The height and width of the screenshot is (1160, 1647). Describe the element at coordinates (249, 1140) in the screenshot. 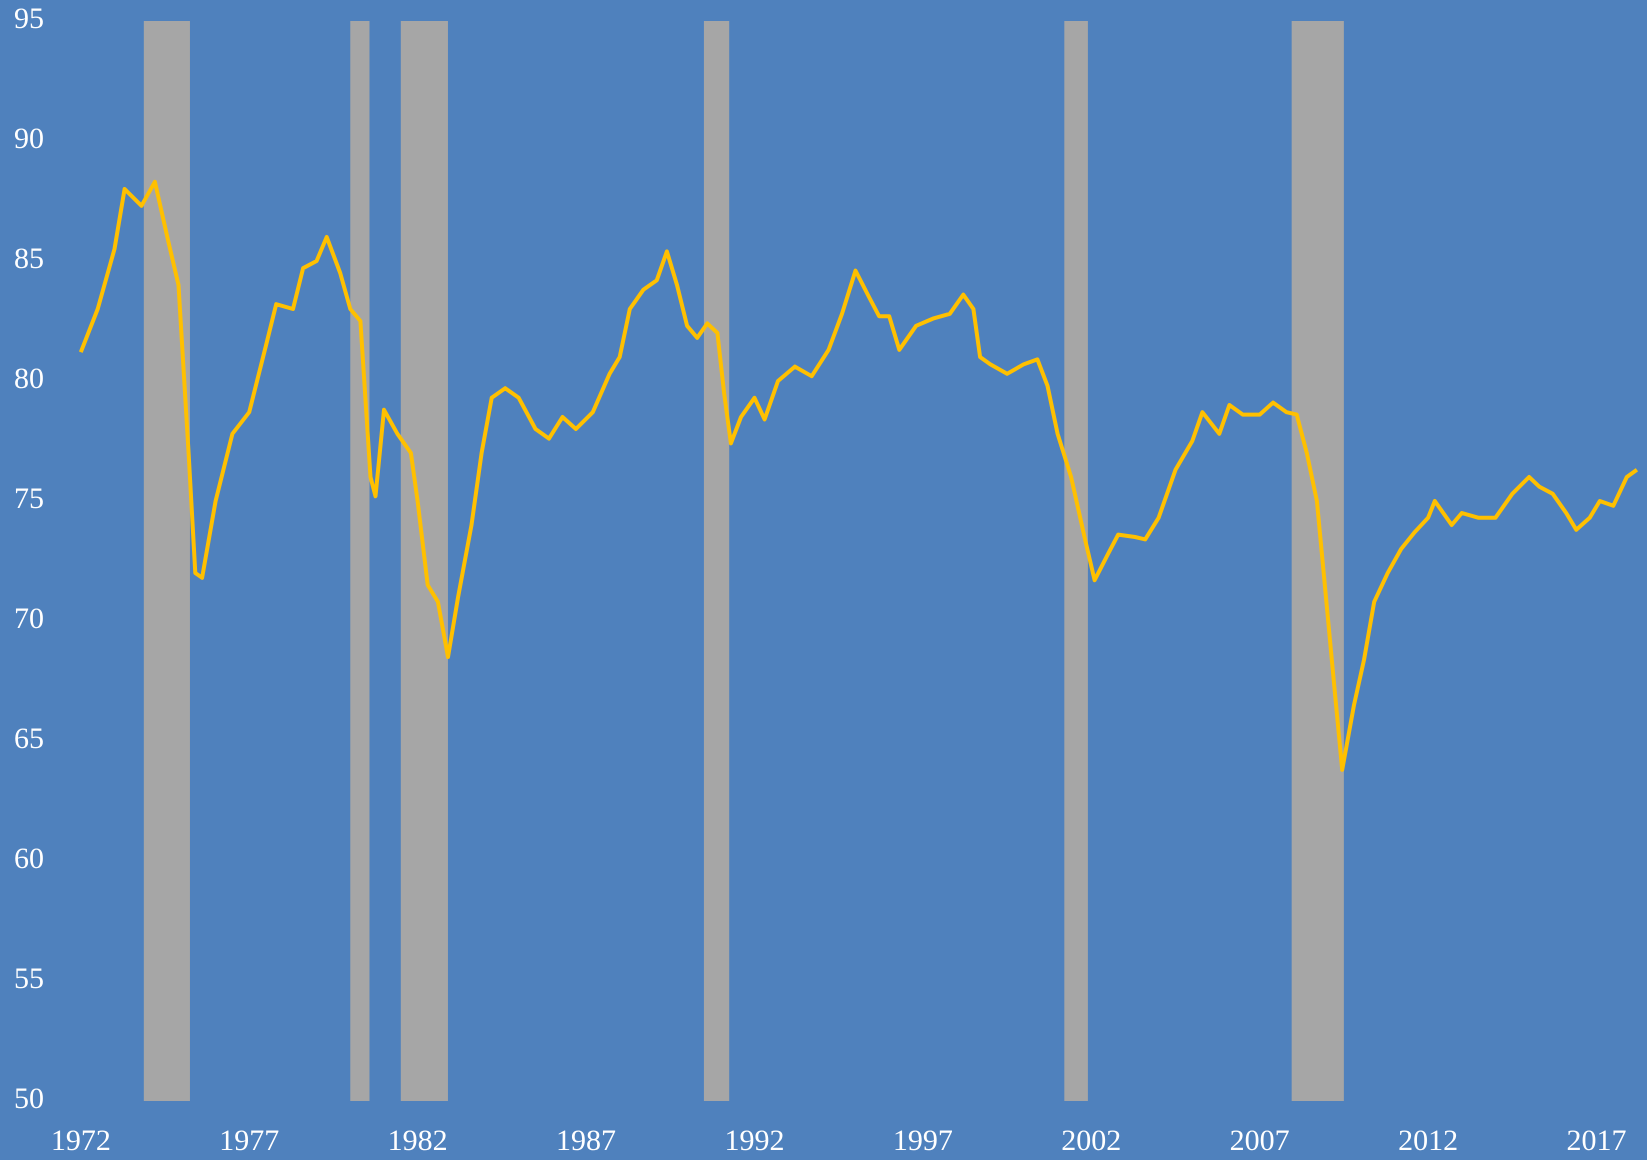

I see `x-tick-label: 1977` at that location.